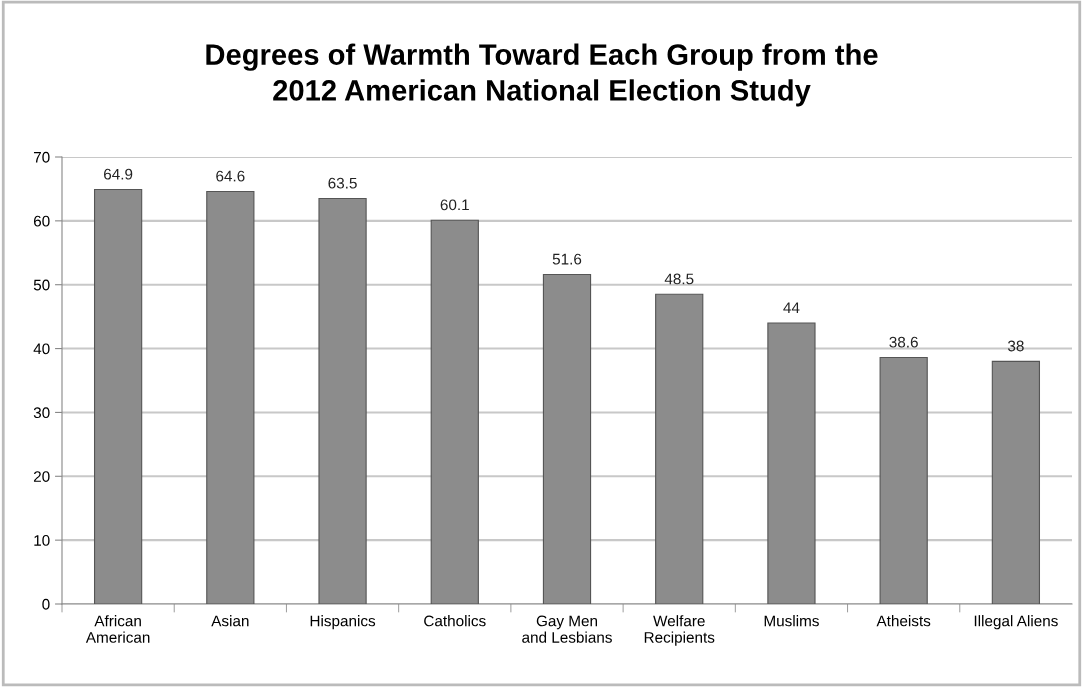  Describe the element at coordinates (903, 621) in the screenshot. I see `x-tick-label: Atheists` at that location.